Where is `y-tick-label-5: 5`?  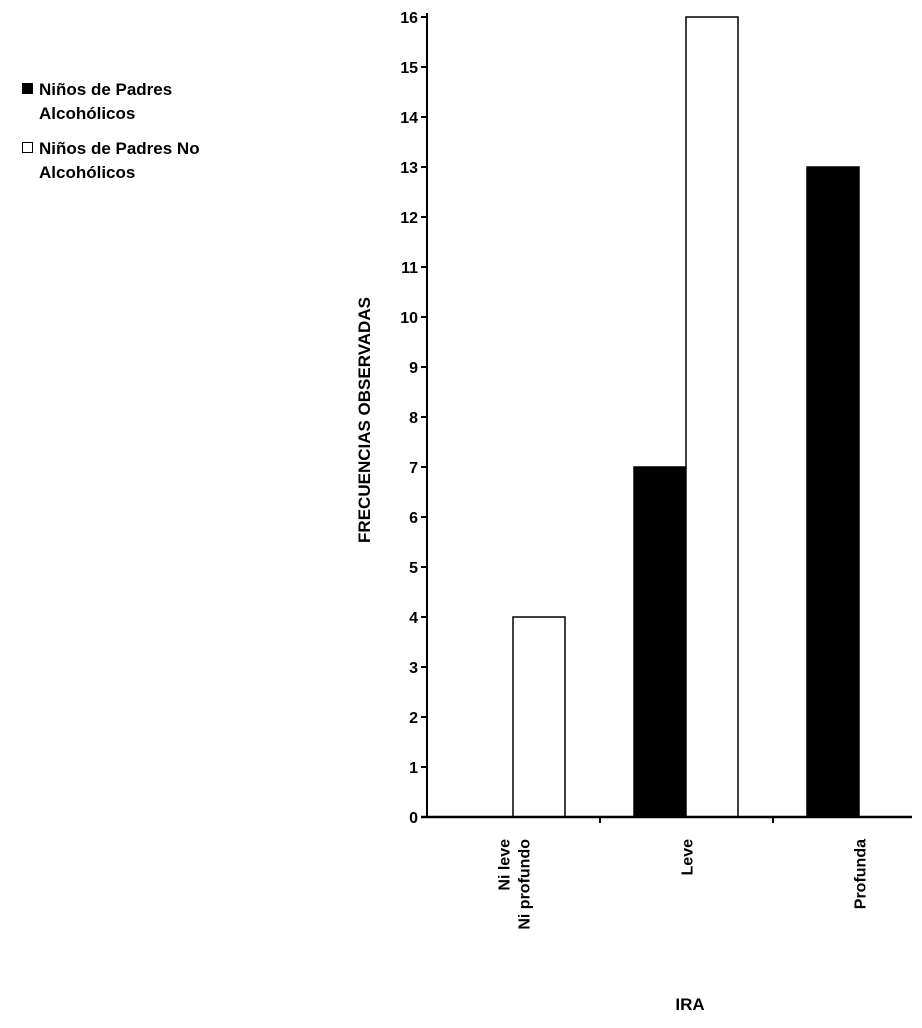
y-tick-label-5: 5 is located at coordinates (413, 568).